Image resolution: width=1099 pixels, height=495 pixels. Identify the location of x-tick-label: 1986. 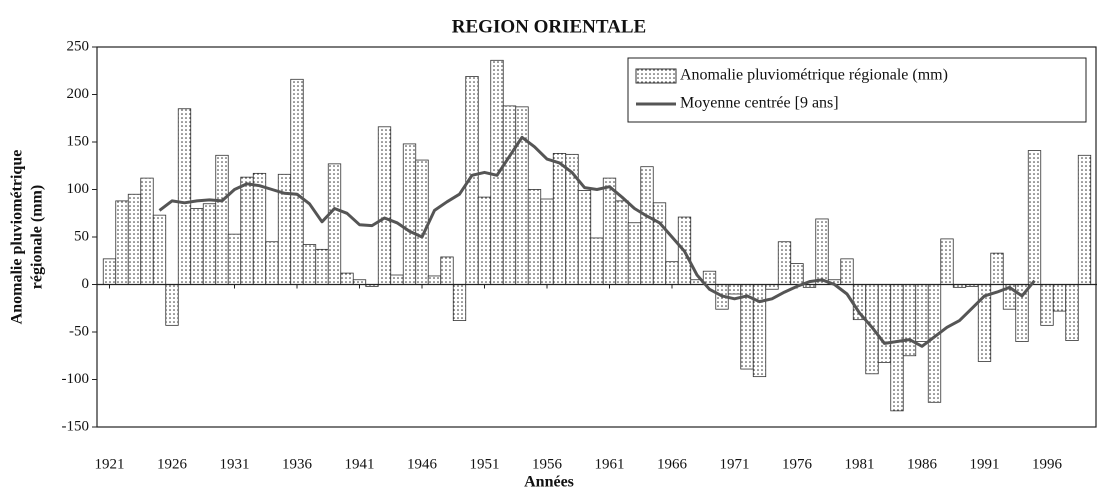
(922, 464).